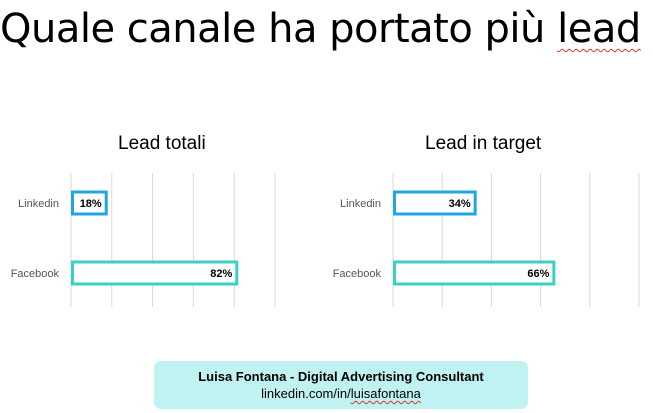 The image size is (653, 413). Describe the element at coordinates (162, 143) in the screenshot. I see `chart-title: Lead totali` at that location.